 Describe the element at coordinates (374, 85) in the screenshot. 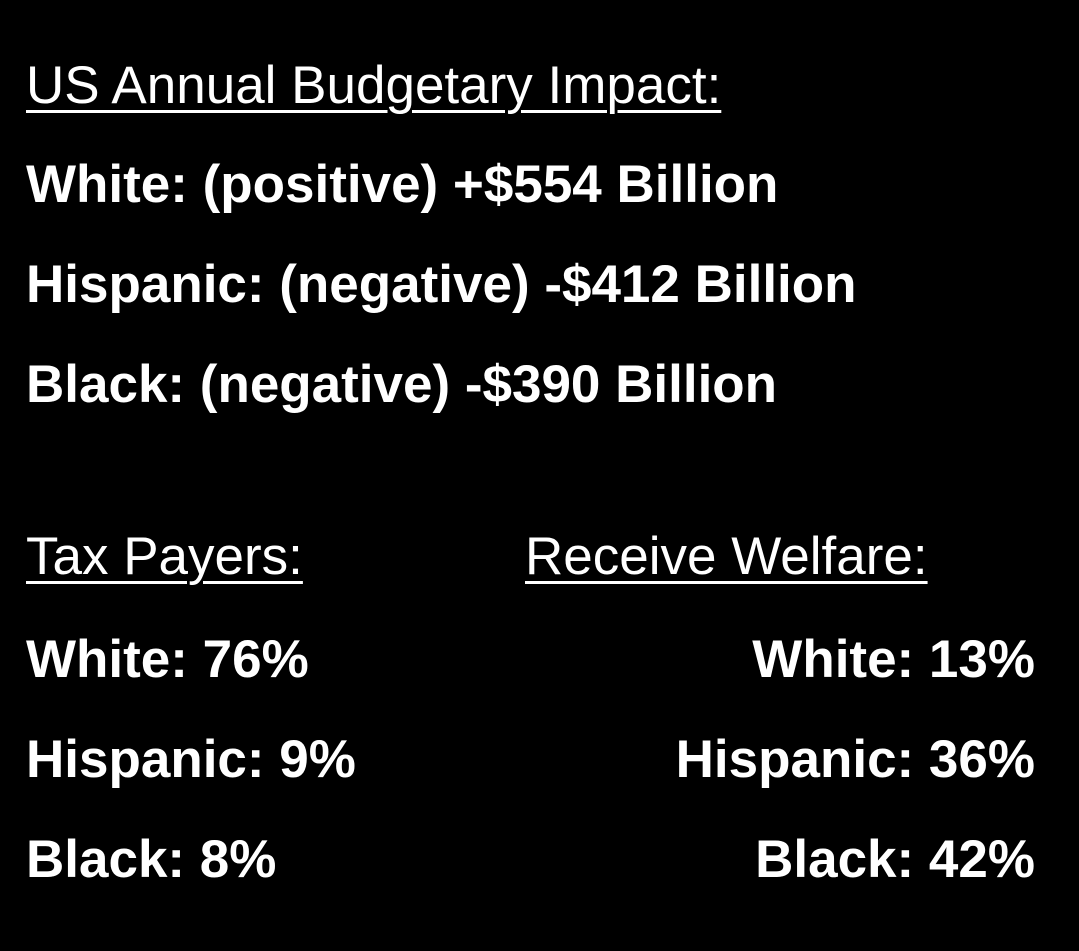

I see `title: US Annual Budgetary Impact:` at that location.